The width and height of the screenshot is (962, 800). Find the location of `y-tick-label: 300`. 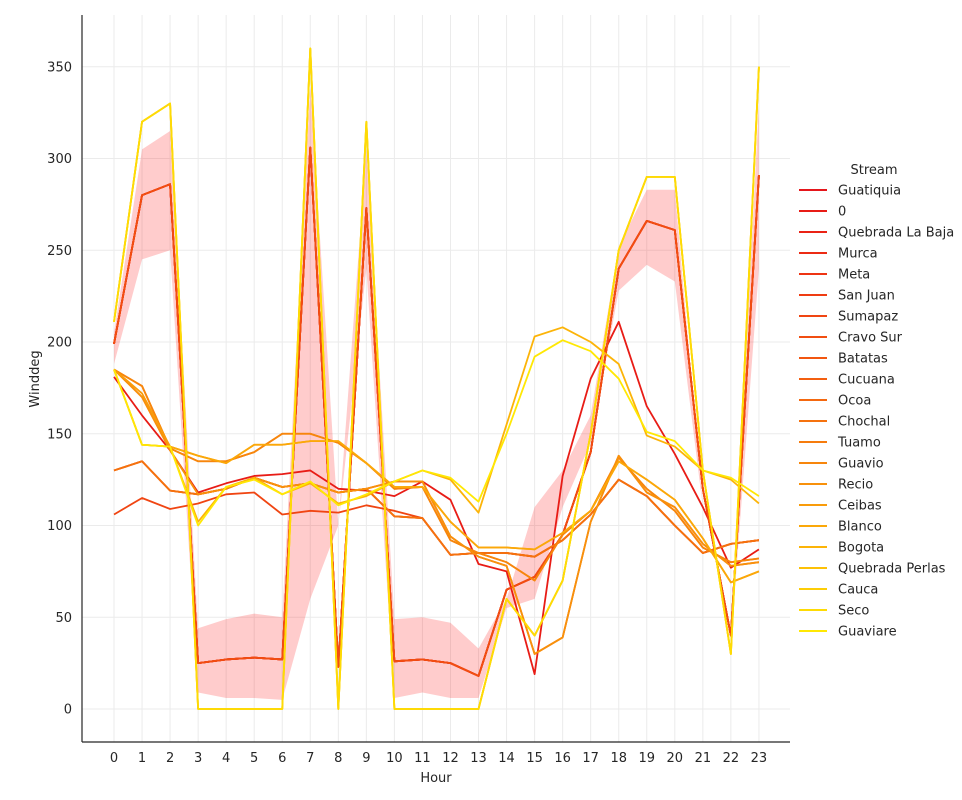

y-tick-label: 300 is located at coordinates (59, 159).